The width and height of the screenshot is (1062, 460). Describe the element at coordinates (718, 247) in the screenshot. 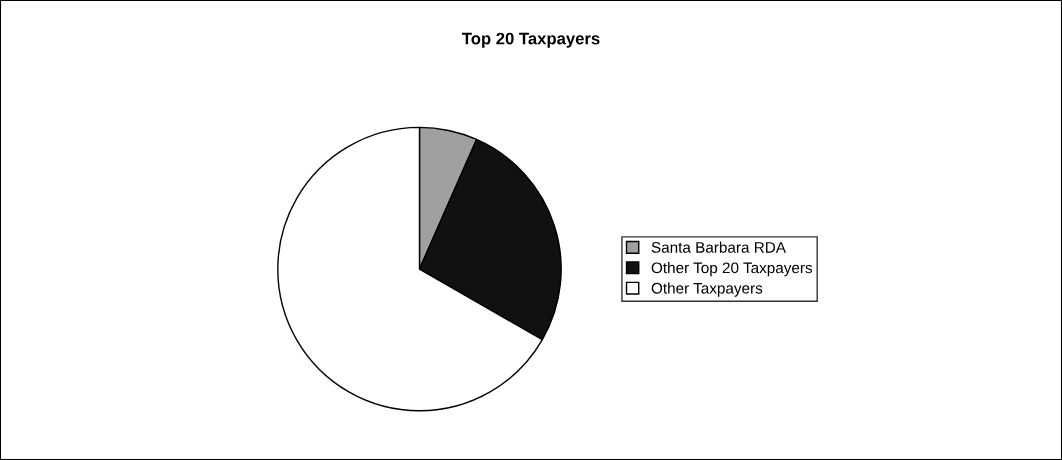

I see `legend-label: Santa Barbara RDA` at that location.